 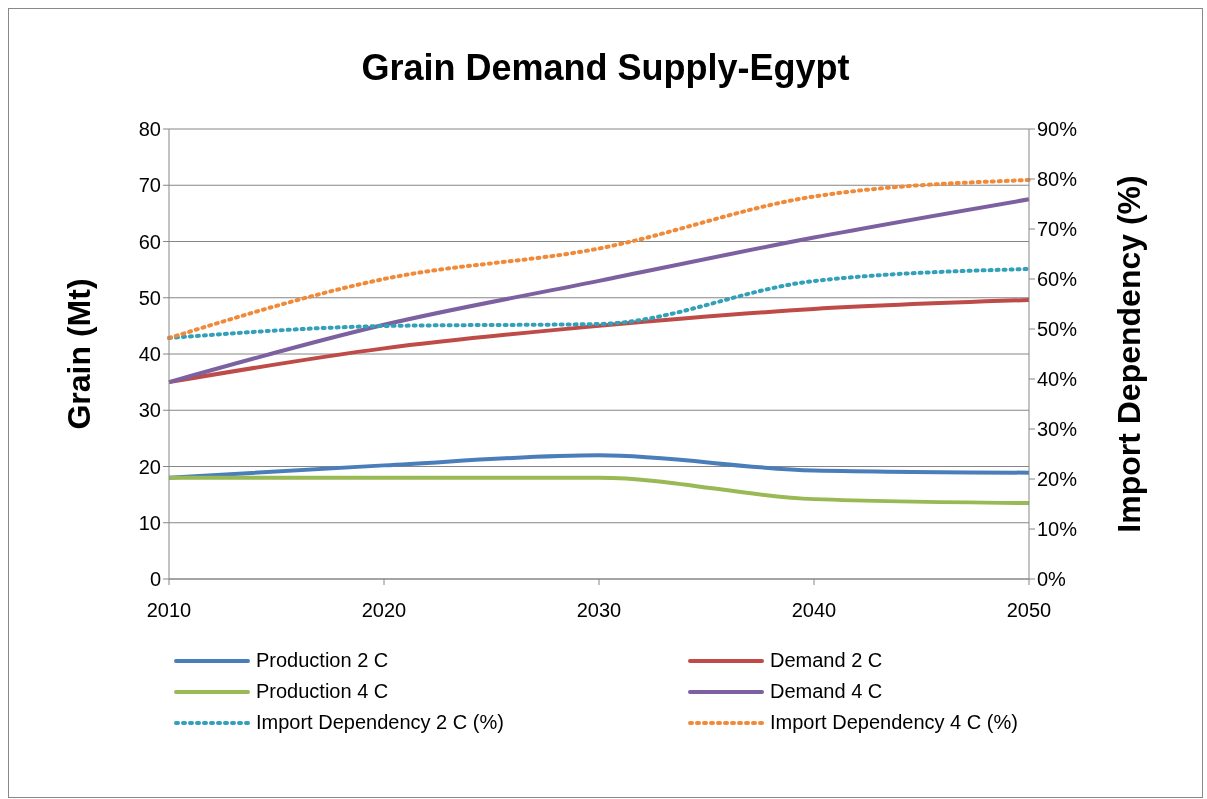 I want to click on y2-tick-label: 30%, so click(x=1057, y=429).